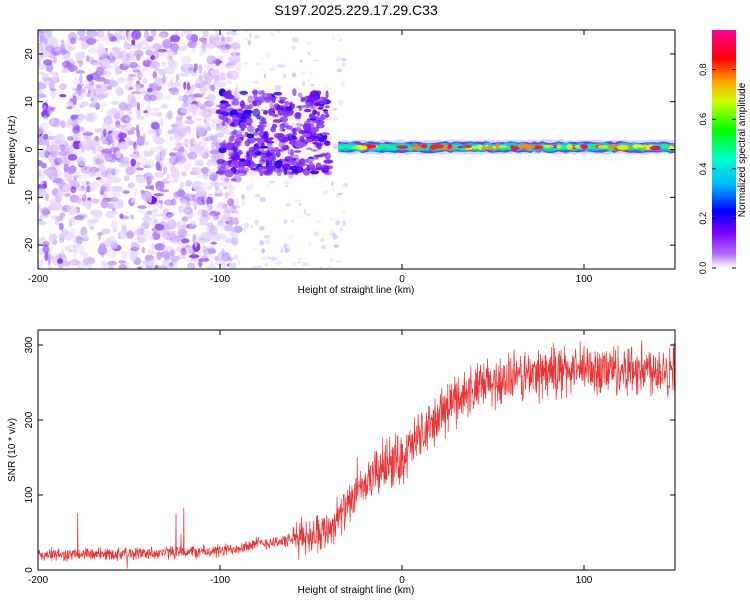 The height and width of the screenshot is (600, 750). Describe the element at coordinates (29, 494) in the screenshot. I see `y-tick-label: 100` at that location.